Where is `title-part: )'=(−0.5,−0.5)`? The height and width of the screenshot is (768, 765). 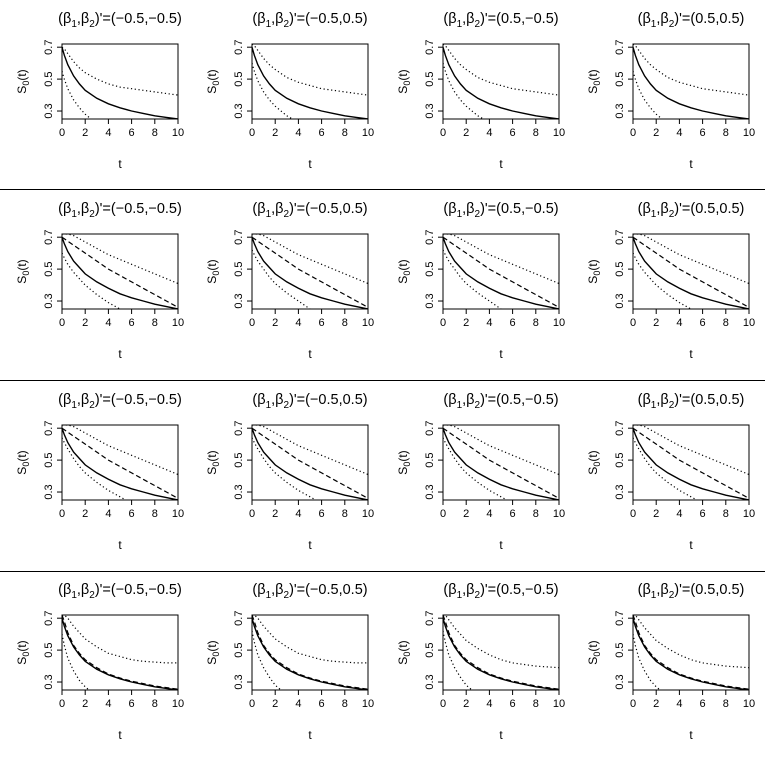
title-part: )'=(−0.5,−0.5) is located at coordinates (138, 209).